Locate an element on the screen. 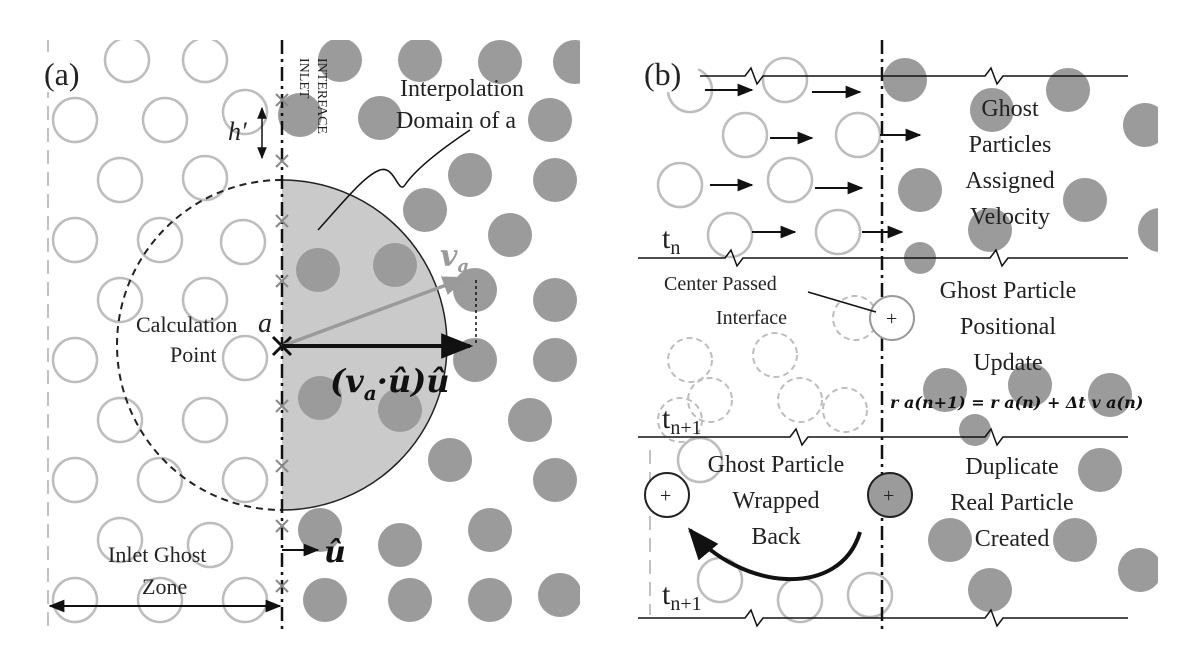 This screenshot has height=670, width=1194. velocity-arrows is located at coordinates (813, 161).